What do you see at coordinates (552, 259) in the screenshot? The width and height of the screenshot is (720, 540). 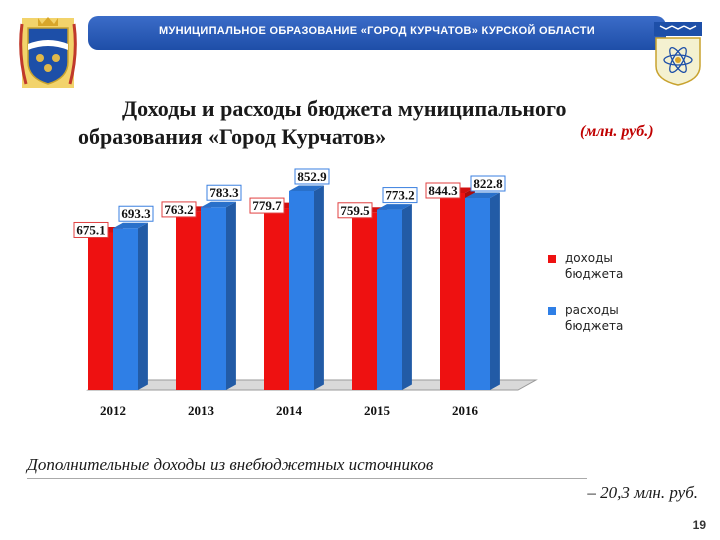 I see `legend-swatch-income` at bounding box center [552, 259].